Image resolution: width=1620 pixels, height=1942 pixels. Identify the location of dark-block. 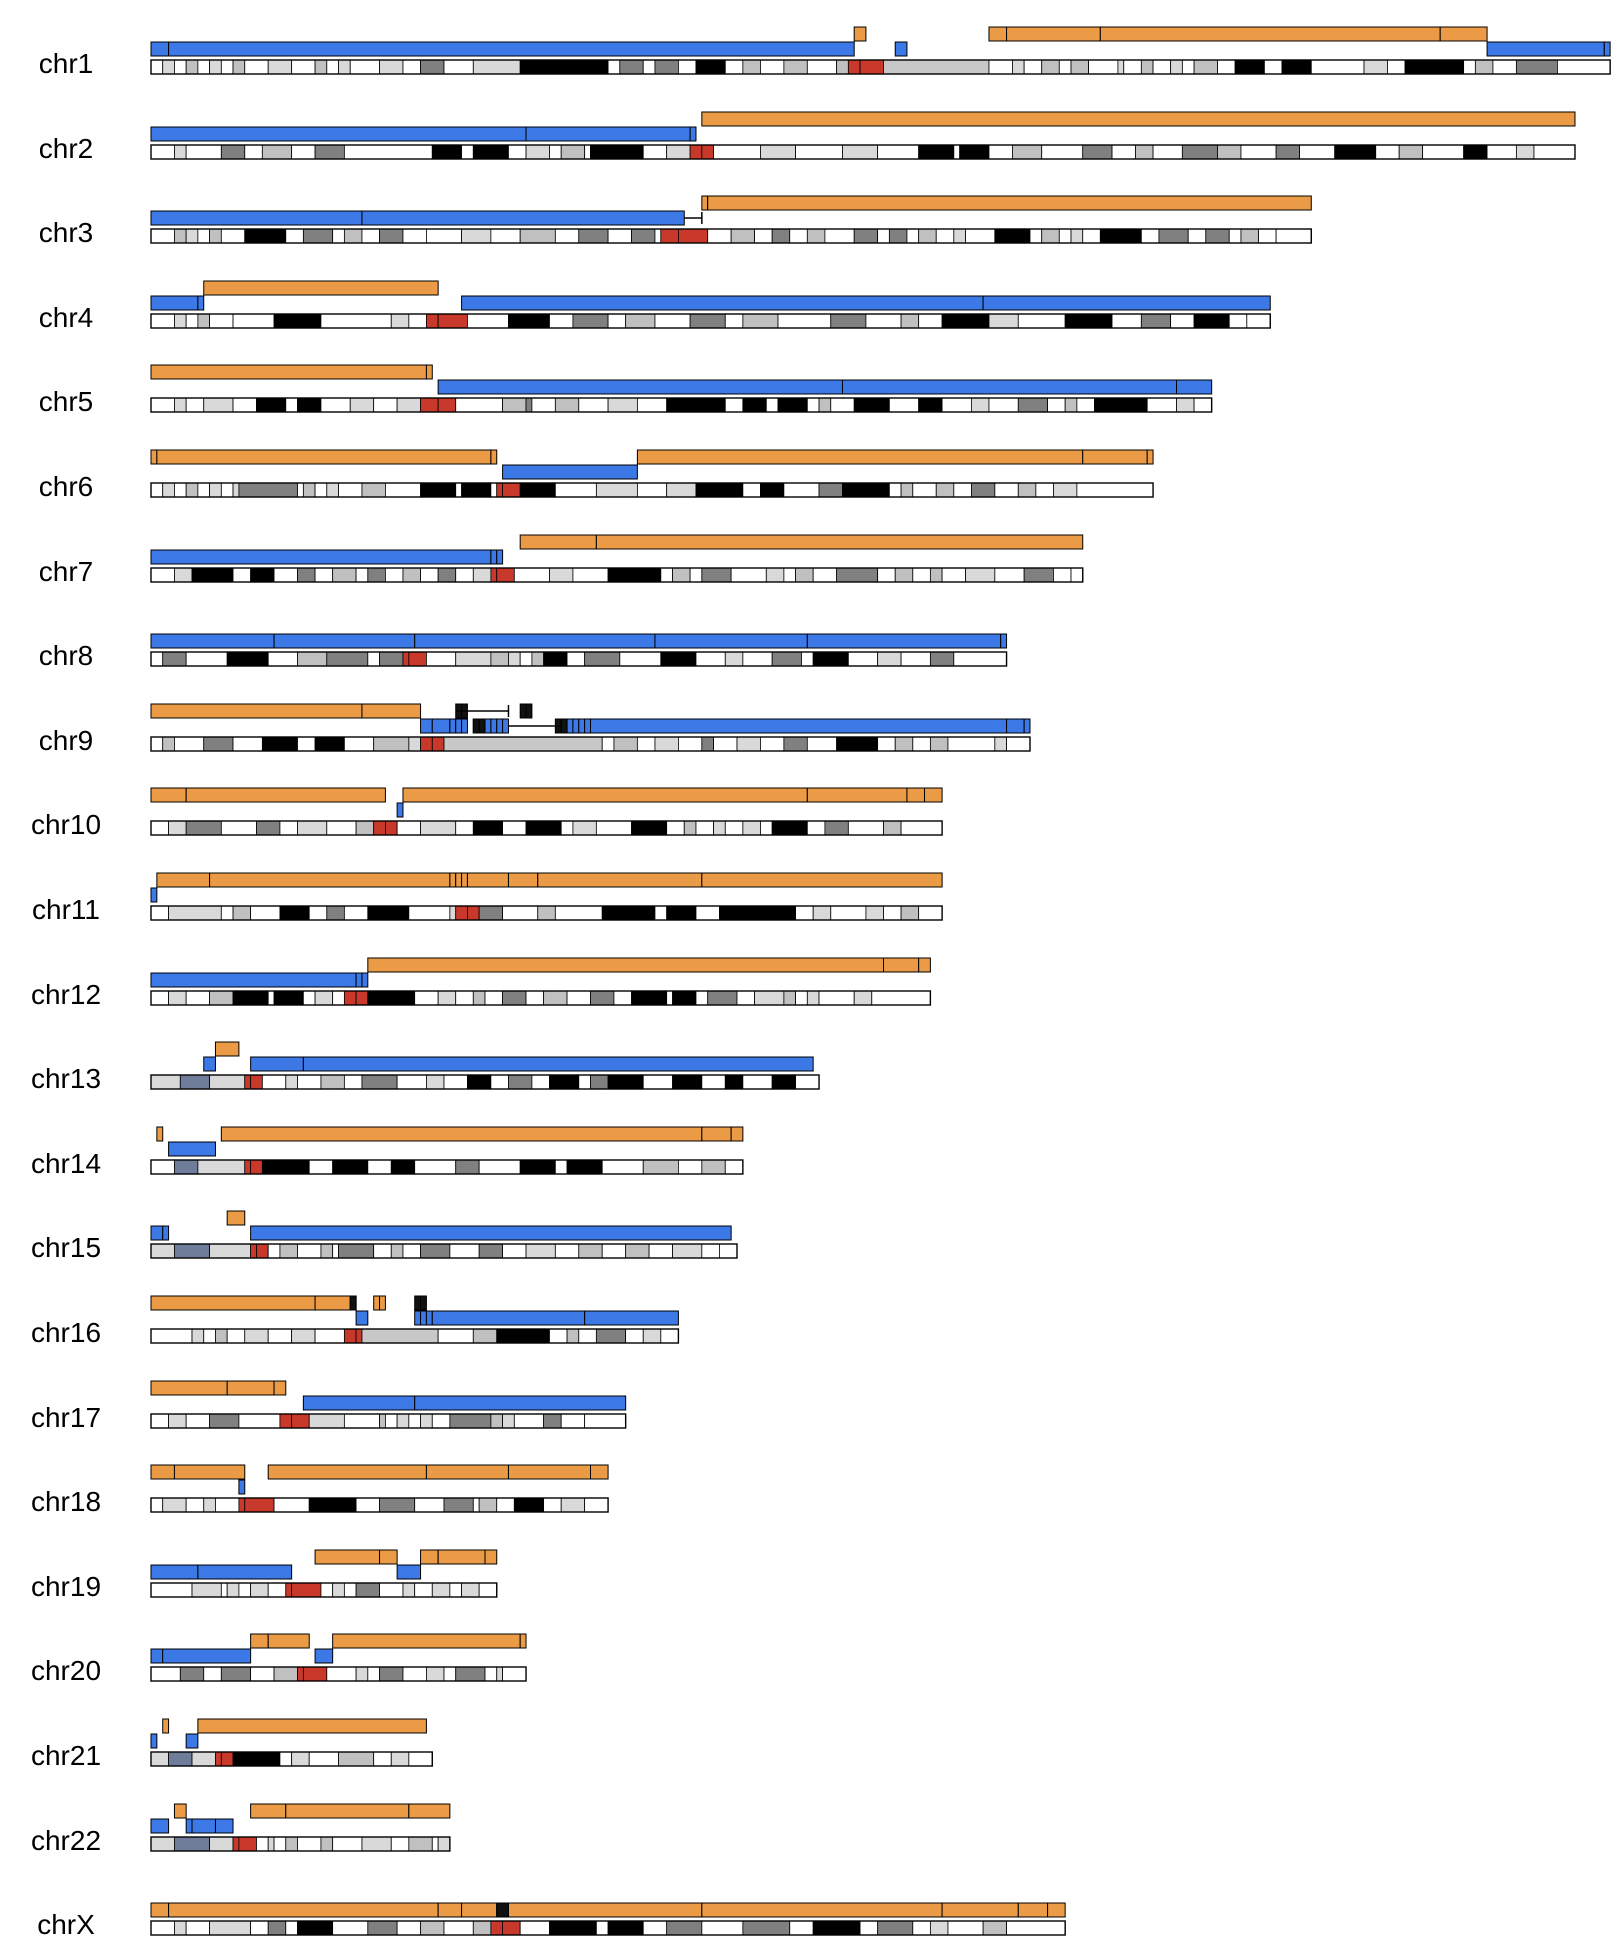
(502, 1910).